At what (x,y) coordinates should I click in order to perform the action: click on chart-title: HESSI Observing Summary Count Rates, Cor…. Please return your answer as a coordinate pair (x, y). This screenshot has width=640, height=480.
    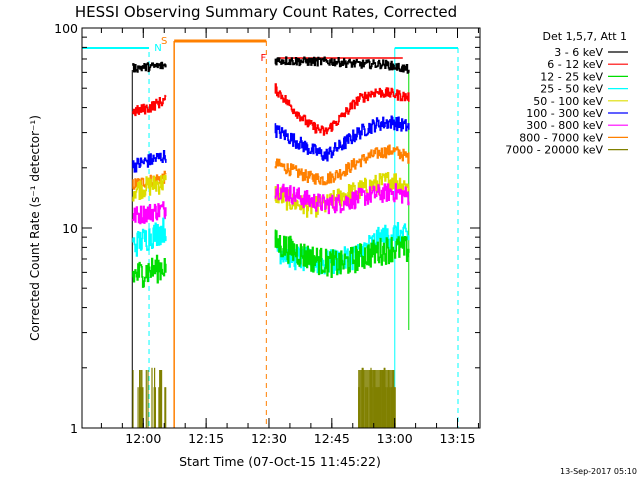
    Looking at the image, I should click on (266, 12).